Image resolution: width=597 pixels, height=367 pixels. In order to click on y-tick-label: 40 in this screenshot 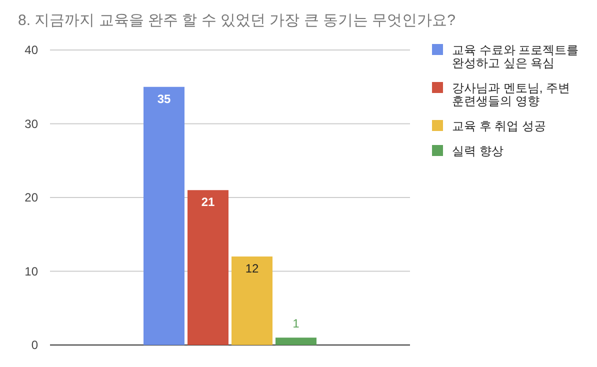, I will do `click(31, 50)`.